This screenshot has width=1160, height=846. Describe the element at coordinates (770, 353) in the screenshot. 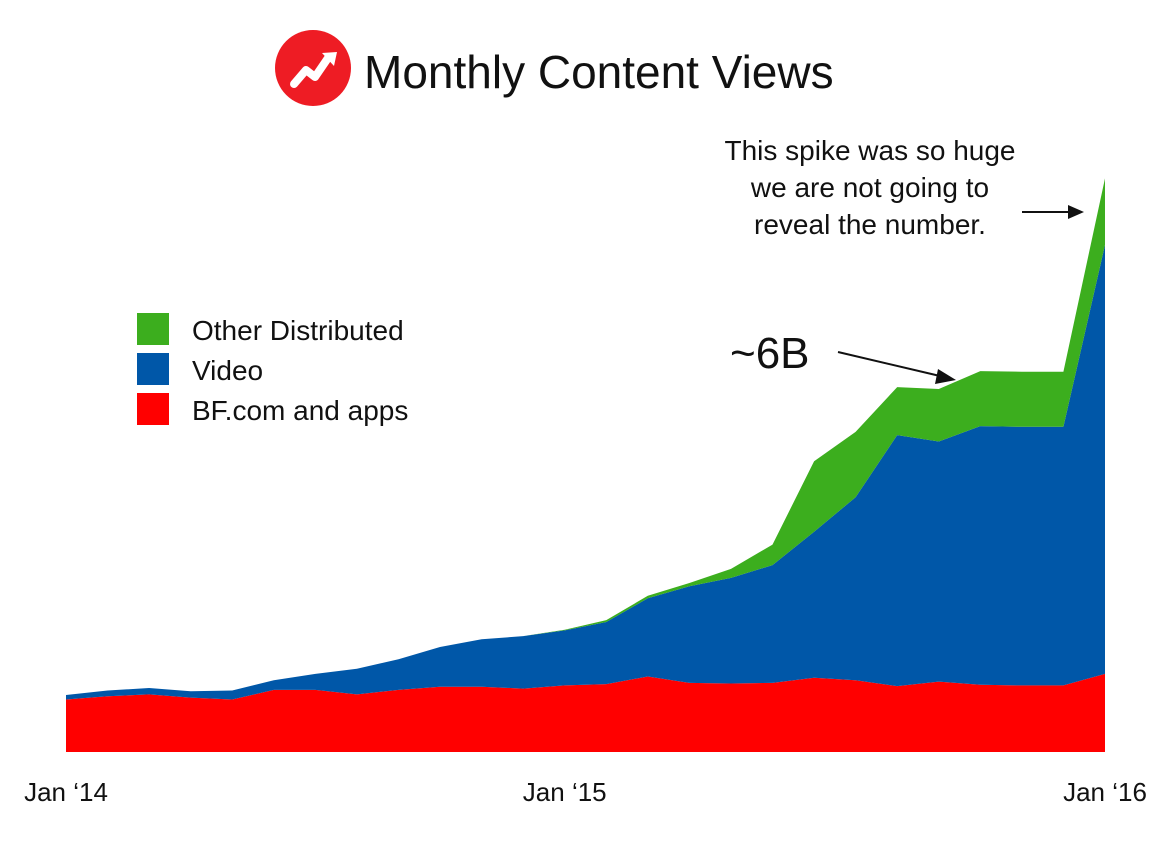

I see `peak-annotation-label: ~6B` at that location.